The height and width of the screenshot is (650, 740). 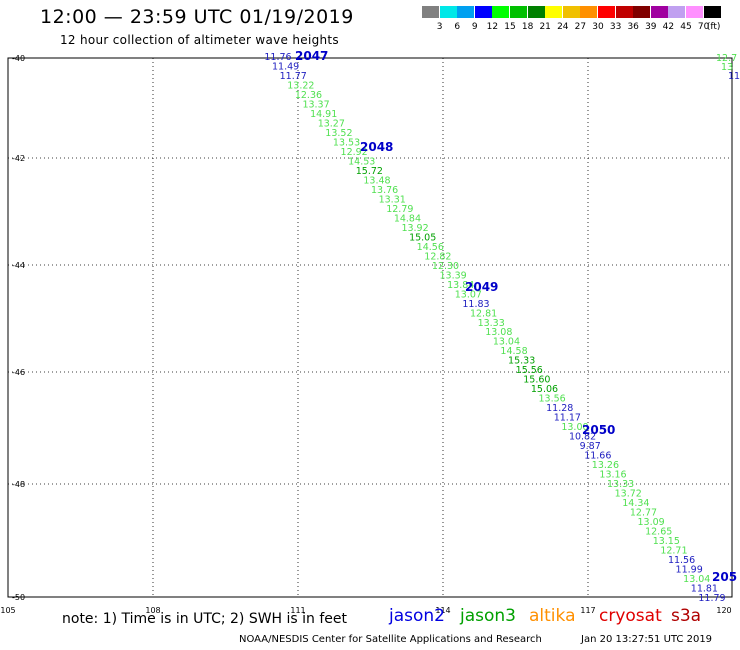 What do you see at coordinates (7, 610) in the screenshot?
I see `longitude-label: 105` at bounding box center [7, 610].